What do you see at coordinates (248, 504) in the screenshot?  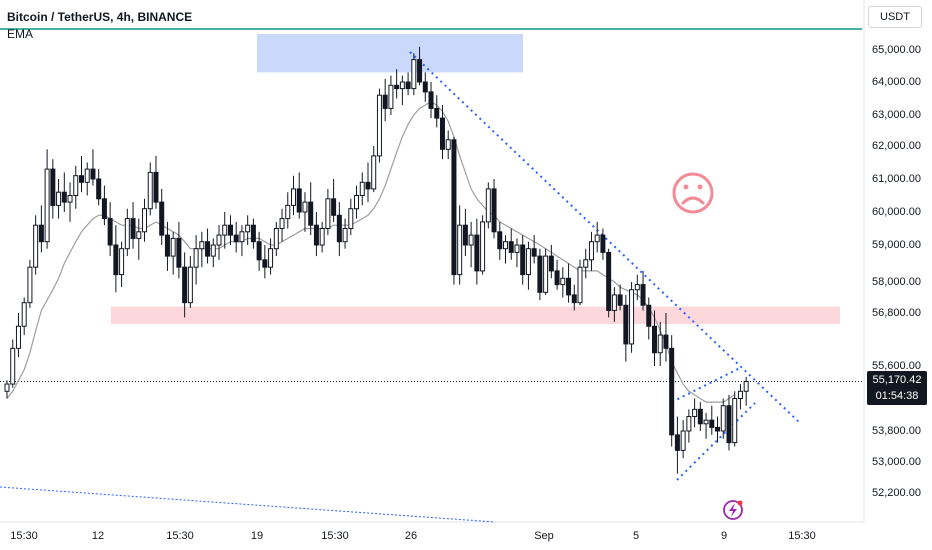 I see `lower-trendline` at bounding box center [248, 504].